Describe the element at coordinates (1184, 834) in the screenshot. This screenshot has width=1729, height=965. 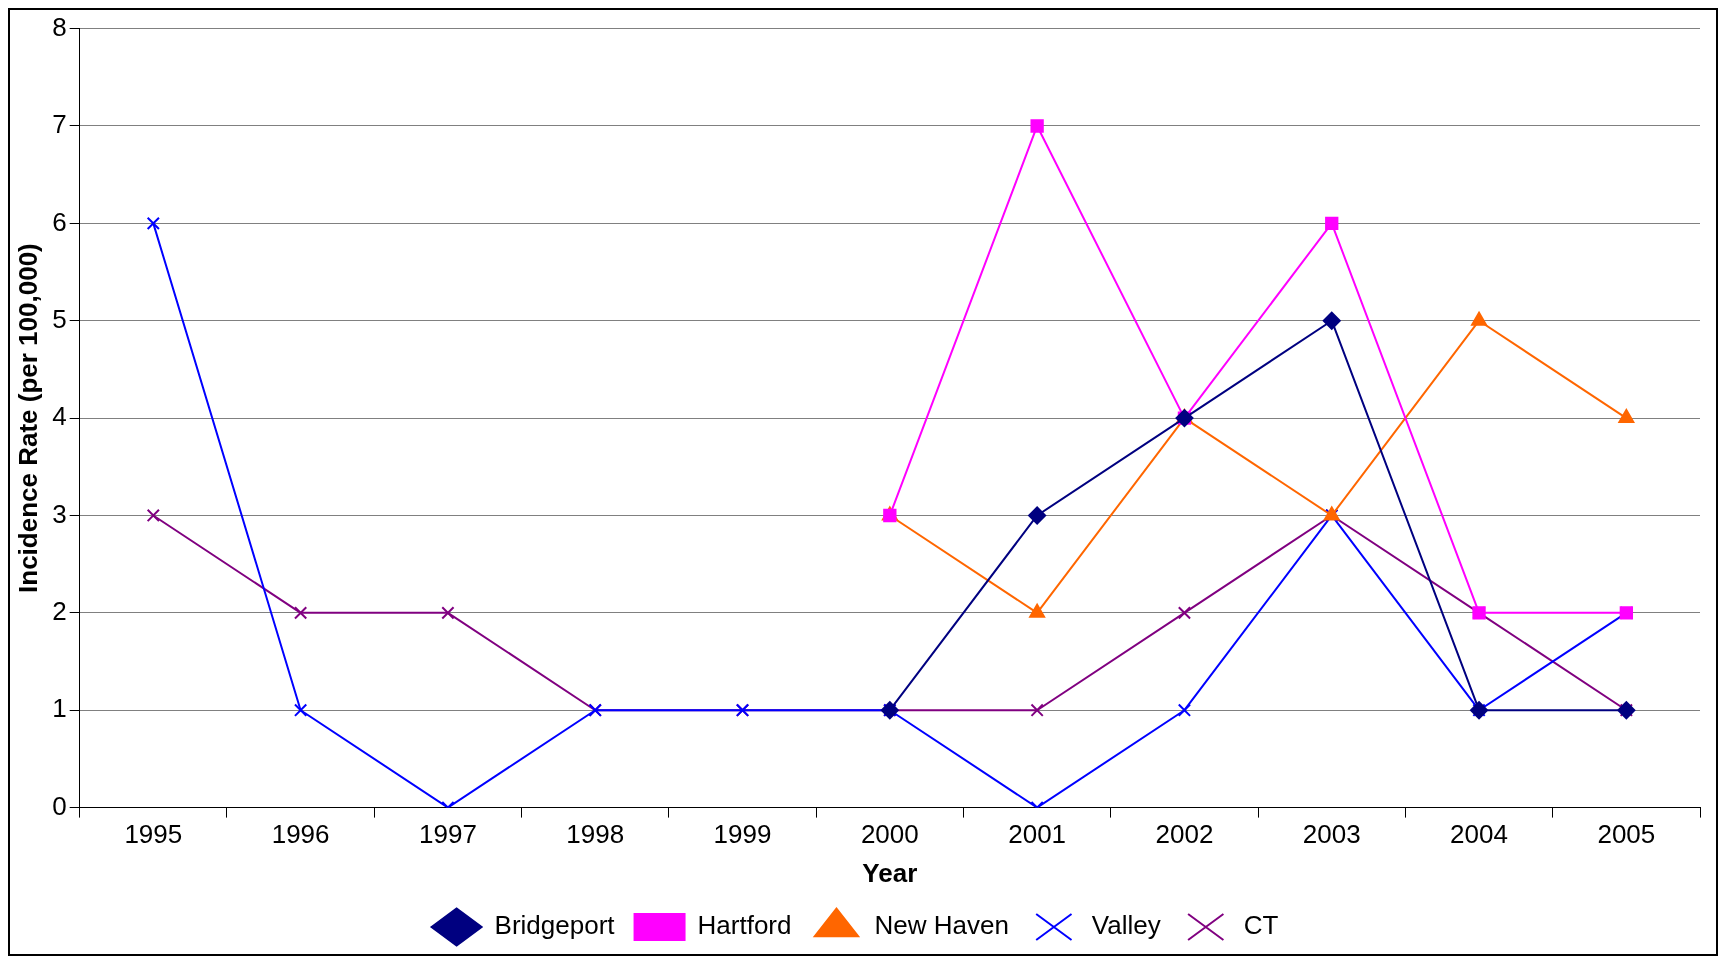
I see `x-tick-label: 2002` at that location.